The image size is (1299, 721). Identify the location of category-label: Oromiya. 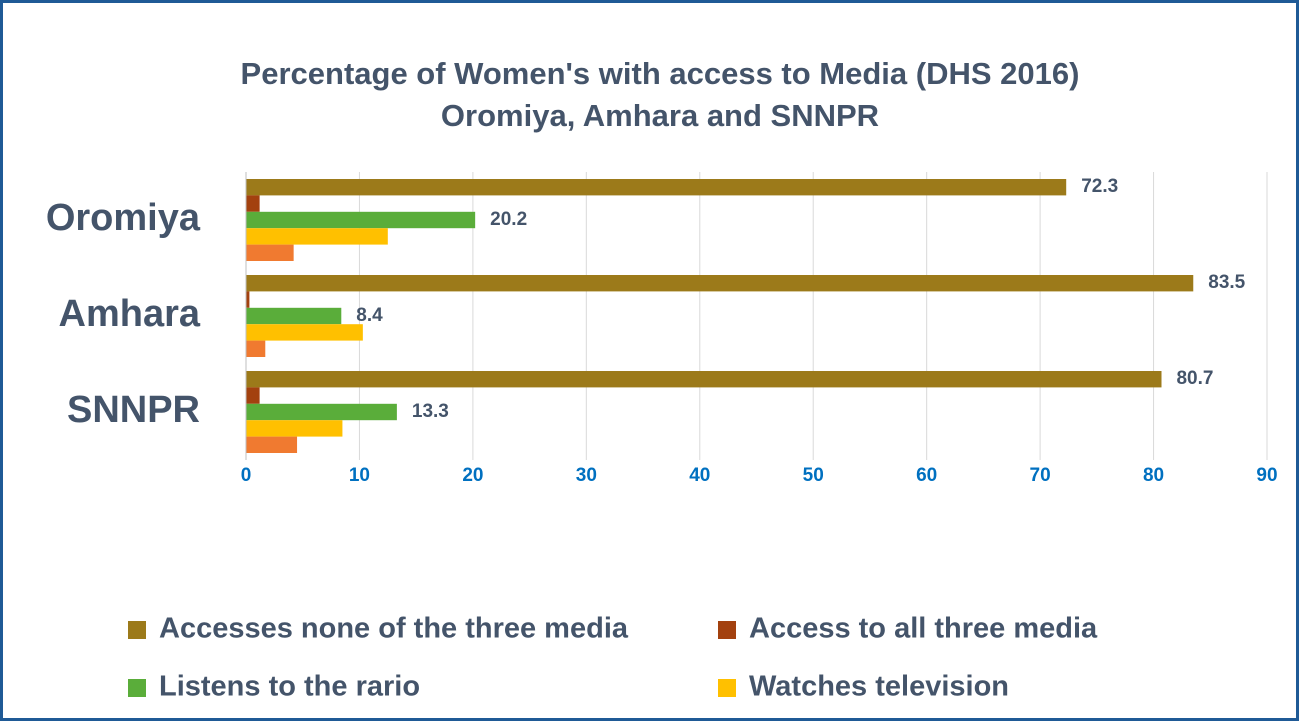
(123, 218).